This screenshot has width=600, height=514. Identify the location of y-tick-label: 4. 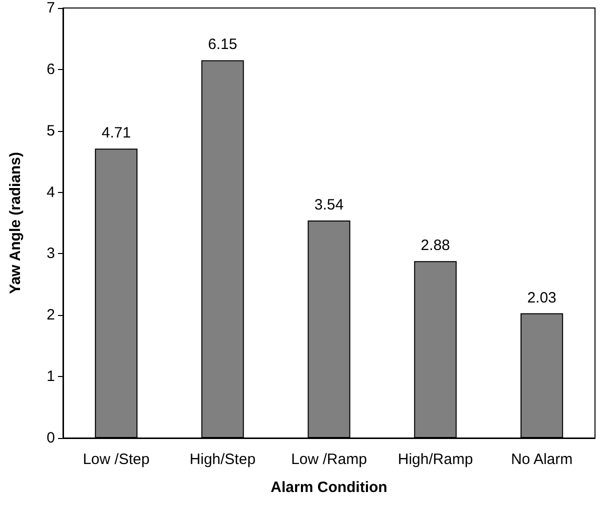
(50, 192).